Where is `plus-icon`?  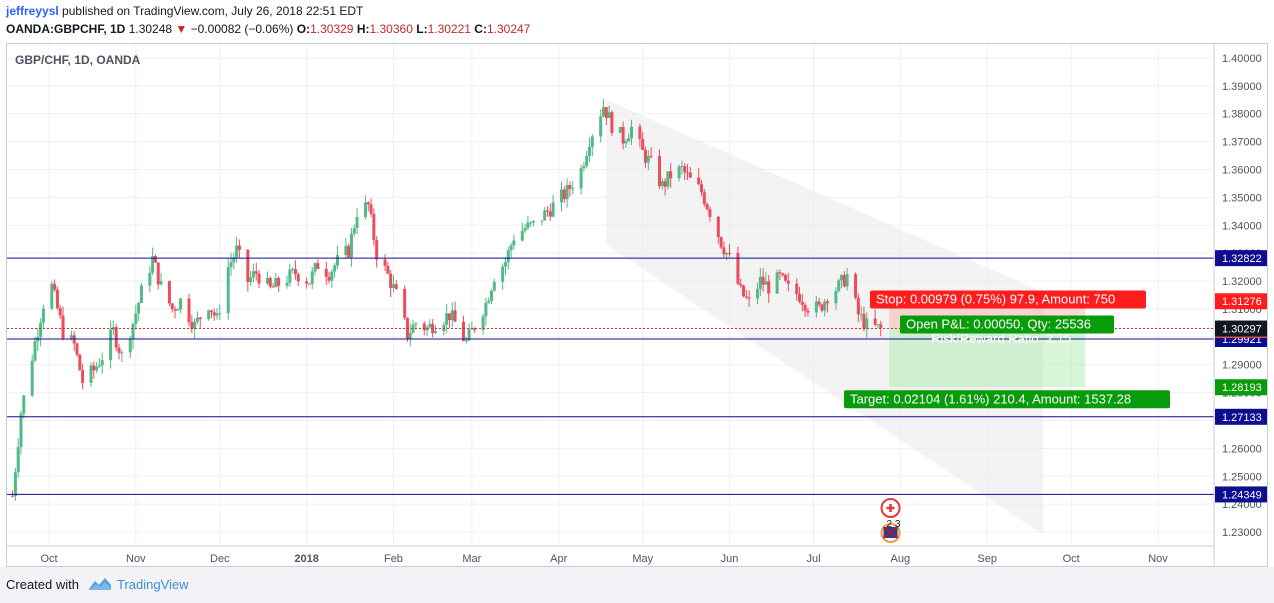 plus-icon is located at coordinates (890, 508).